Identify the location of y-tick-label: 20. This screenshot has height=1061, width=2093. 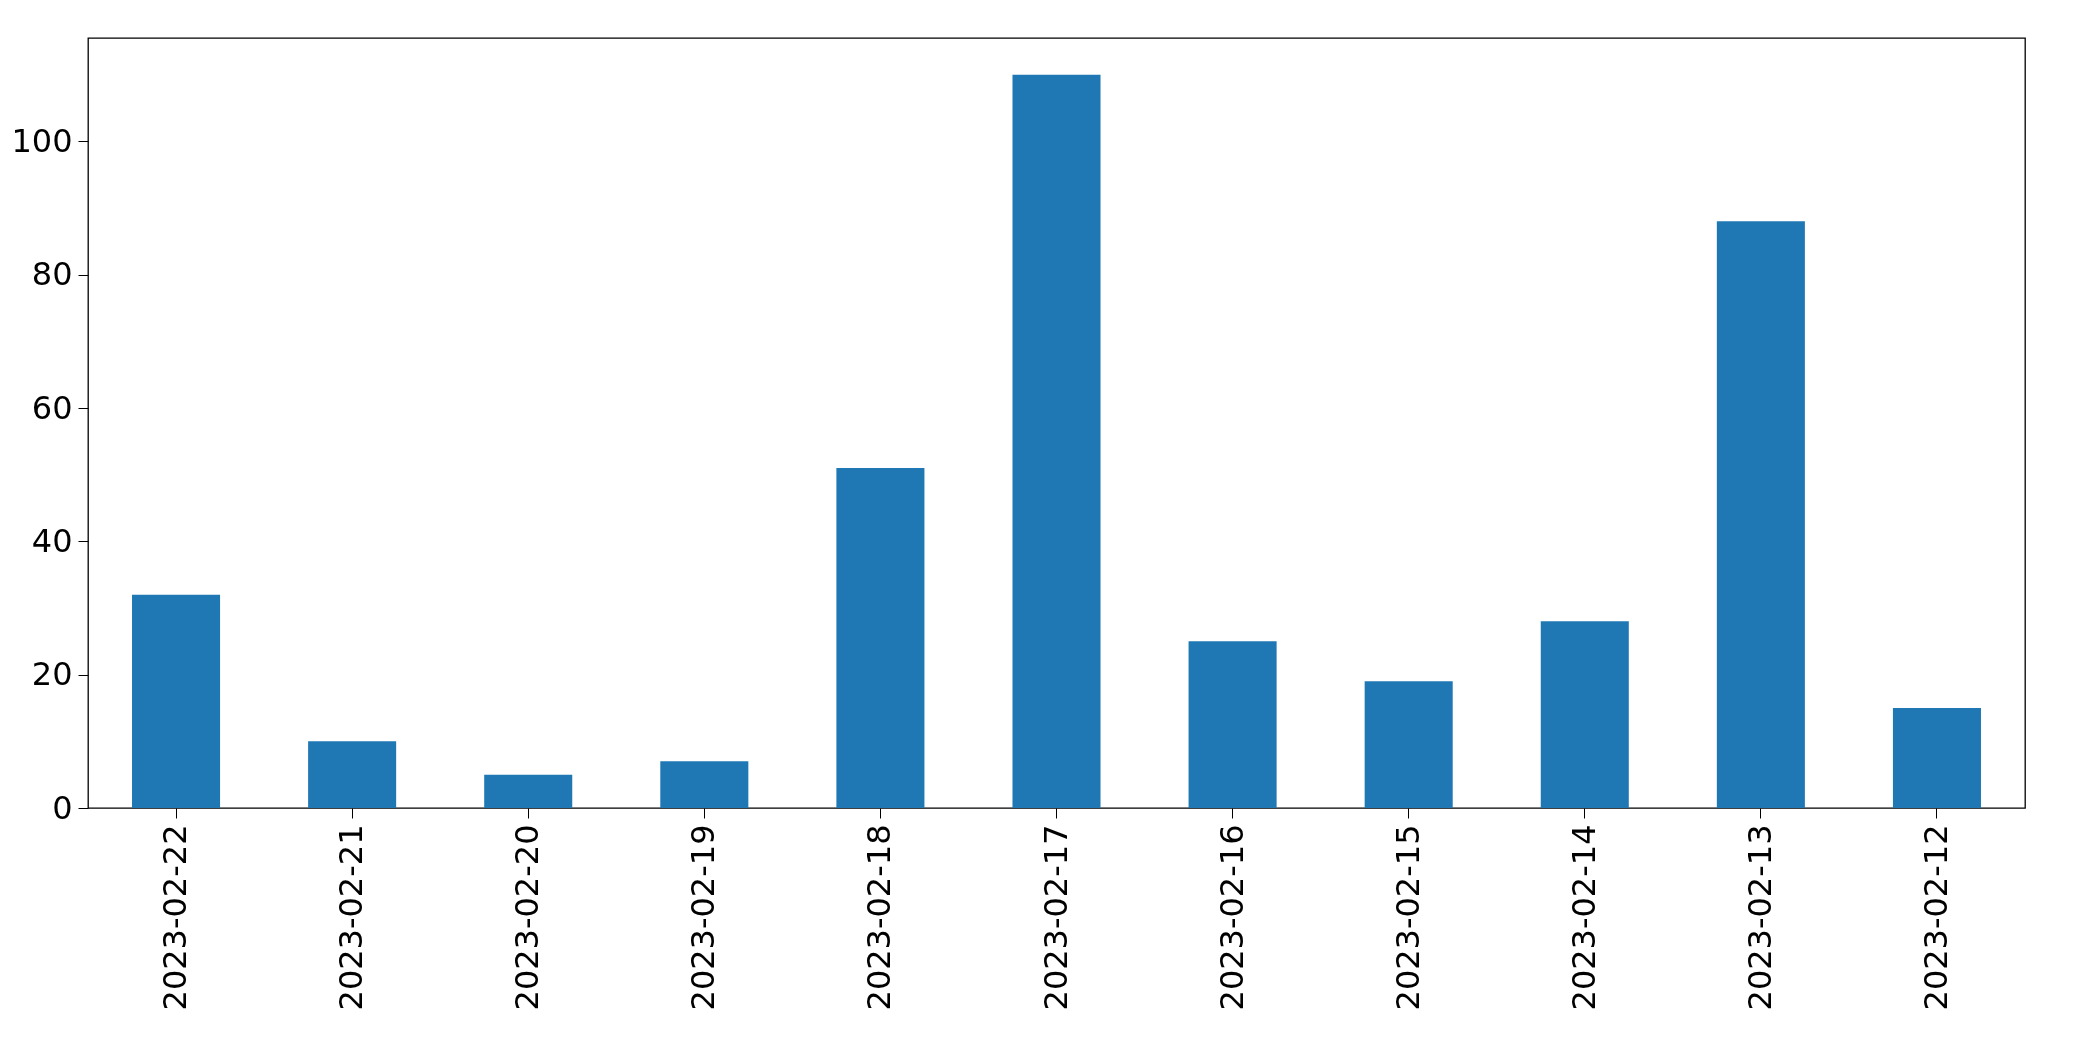
(52, 674).